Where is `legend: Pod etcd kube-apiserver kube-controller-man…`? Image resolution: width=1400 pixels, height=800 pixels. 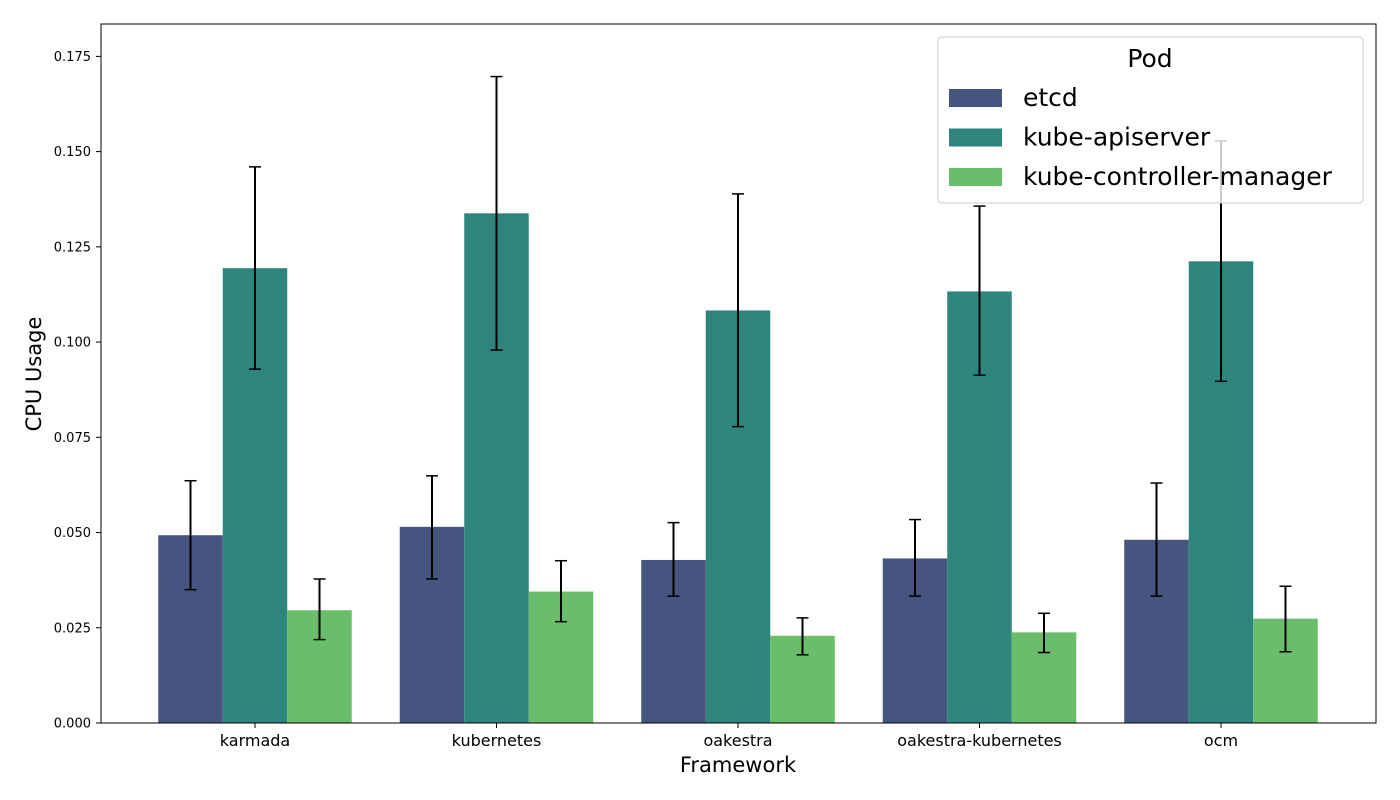
legend: Pod etcd kube-apiserver kube-controller-man… is located at coordinates (1150, 120).